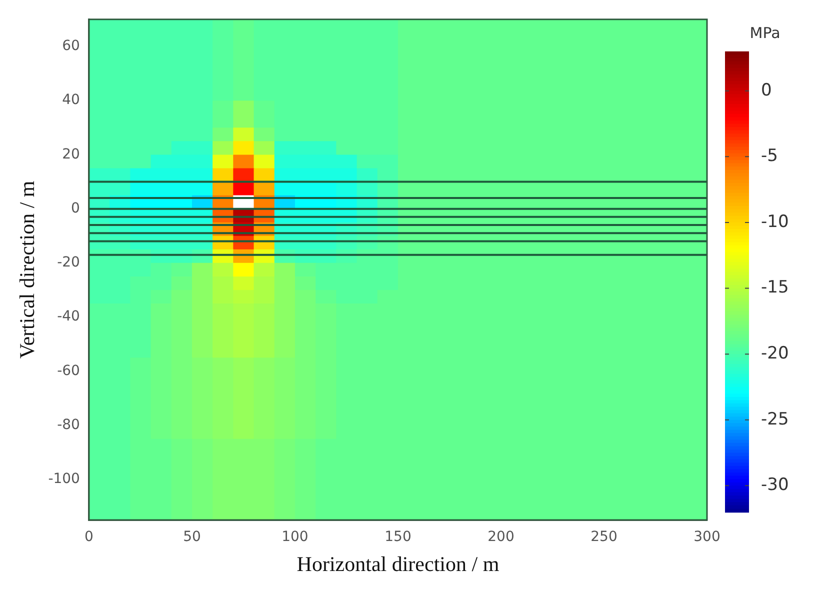 This screenshot has width=825, height=598. I want to click on x-tick-label: 250, so click(604, 537).